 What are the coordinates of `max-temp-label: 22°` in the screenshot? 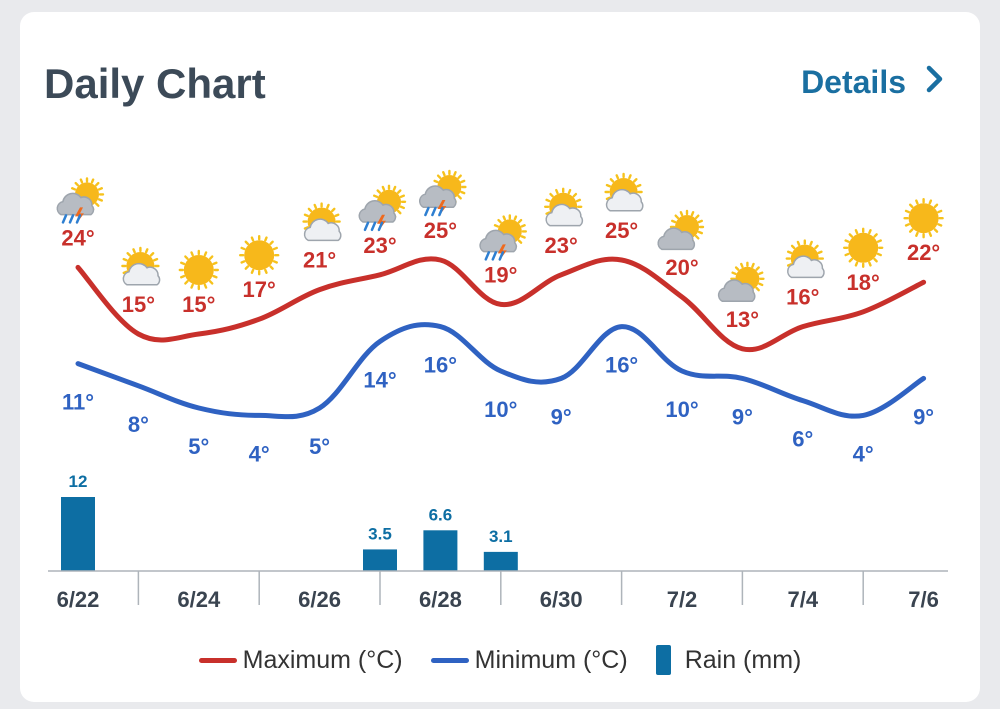 It's located at (923, 252).